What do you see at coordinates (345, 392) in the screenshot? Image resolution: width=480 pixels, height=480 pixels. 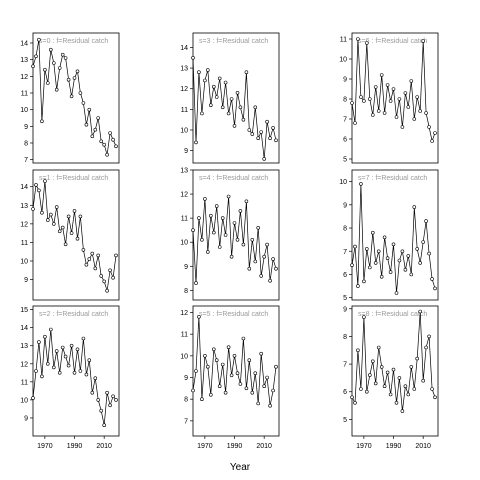 I see `y-tick-label: 6` at bounding box center [345, 392].